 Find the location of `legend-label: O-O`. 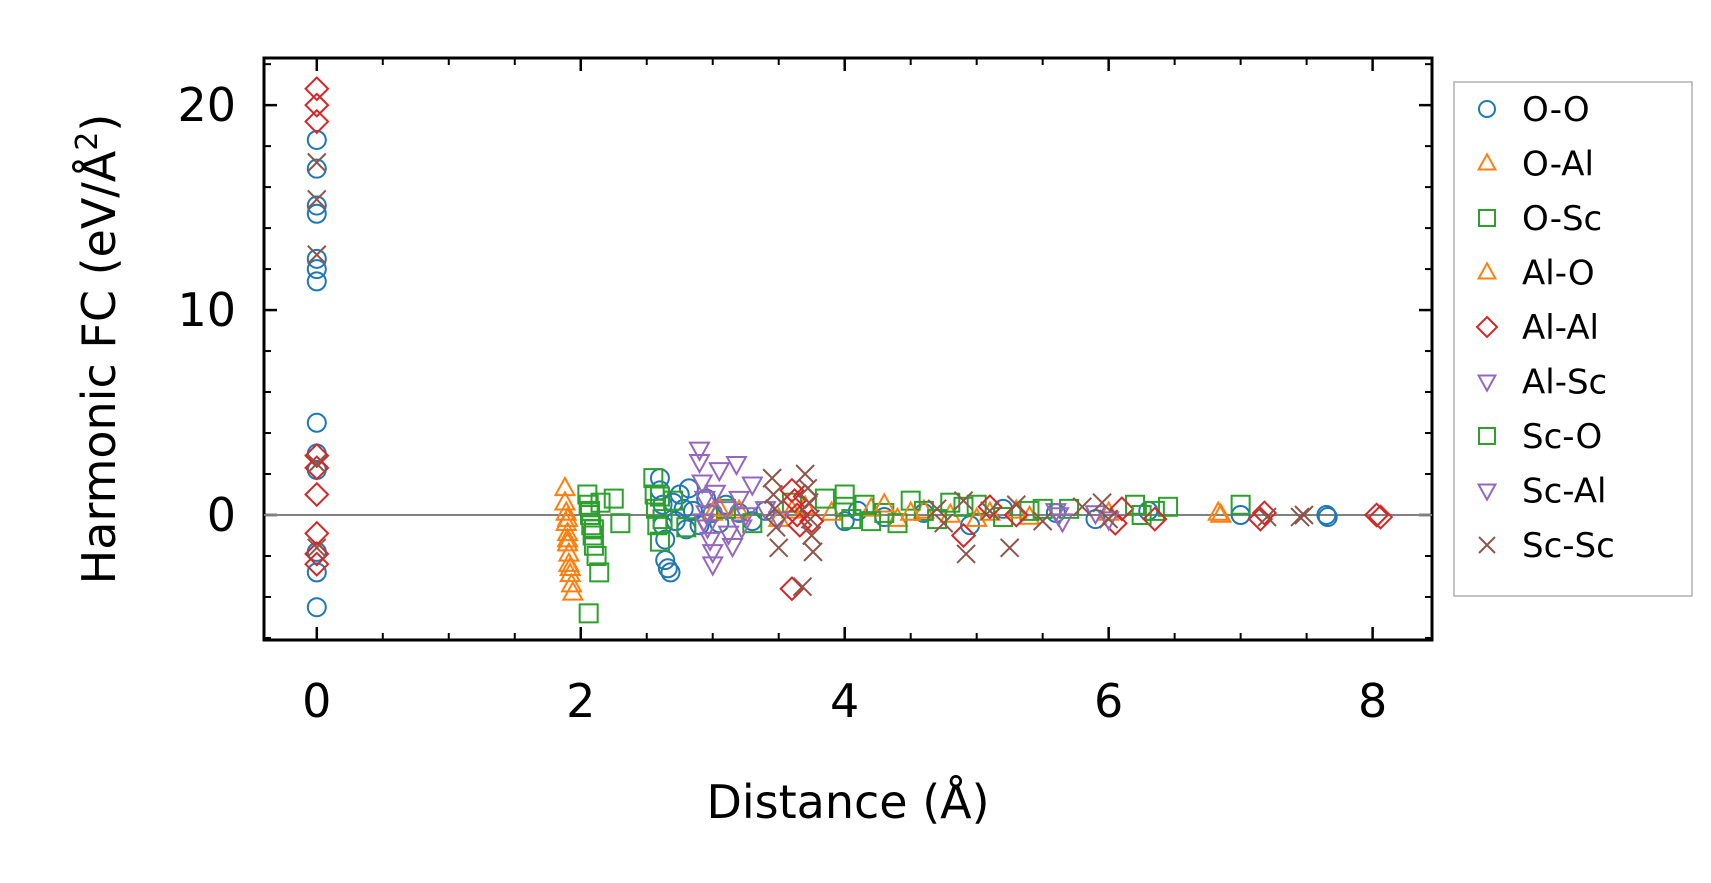

legend-label: O-O is located at coordinates (1556, 110).